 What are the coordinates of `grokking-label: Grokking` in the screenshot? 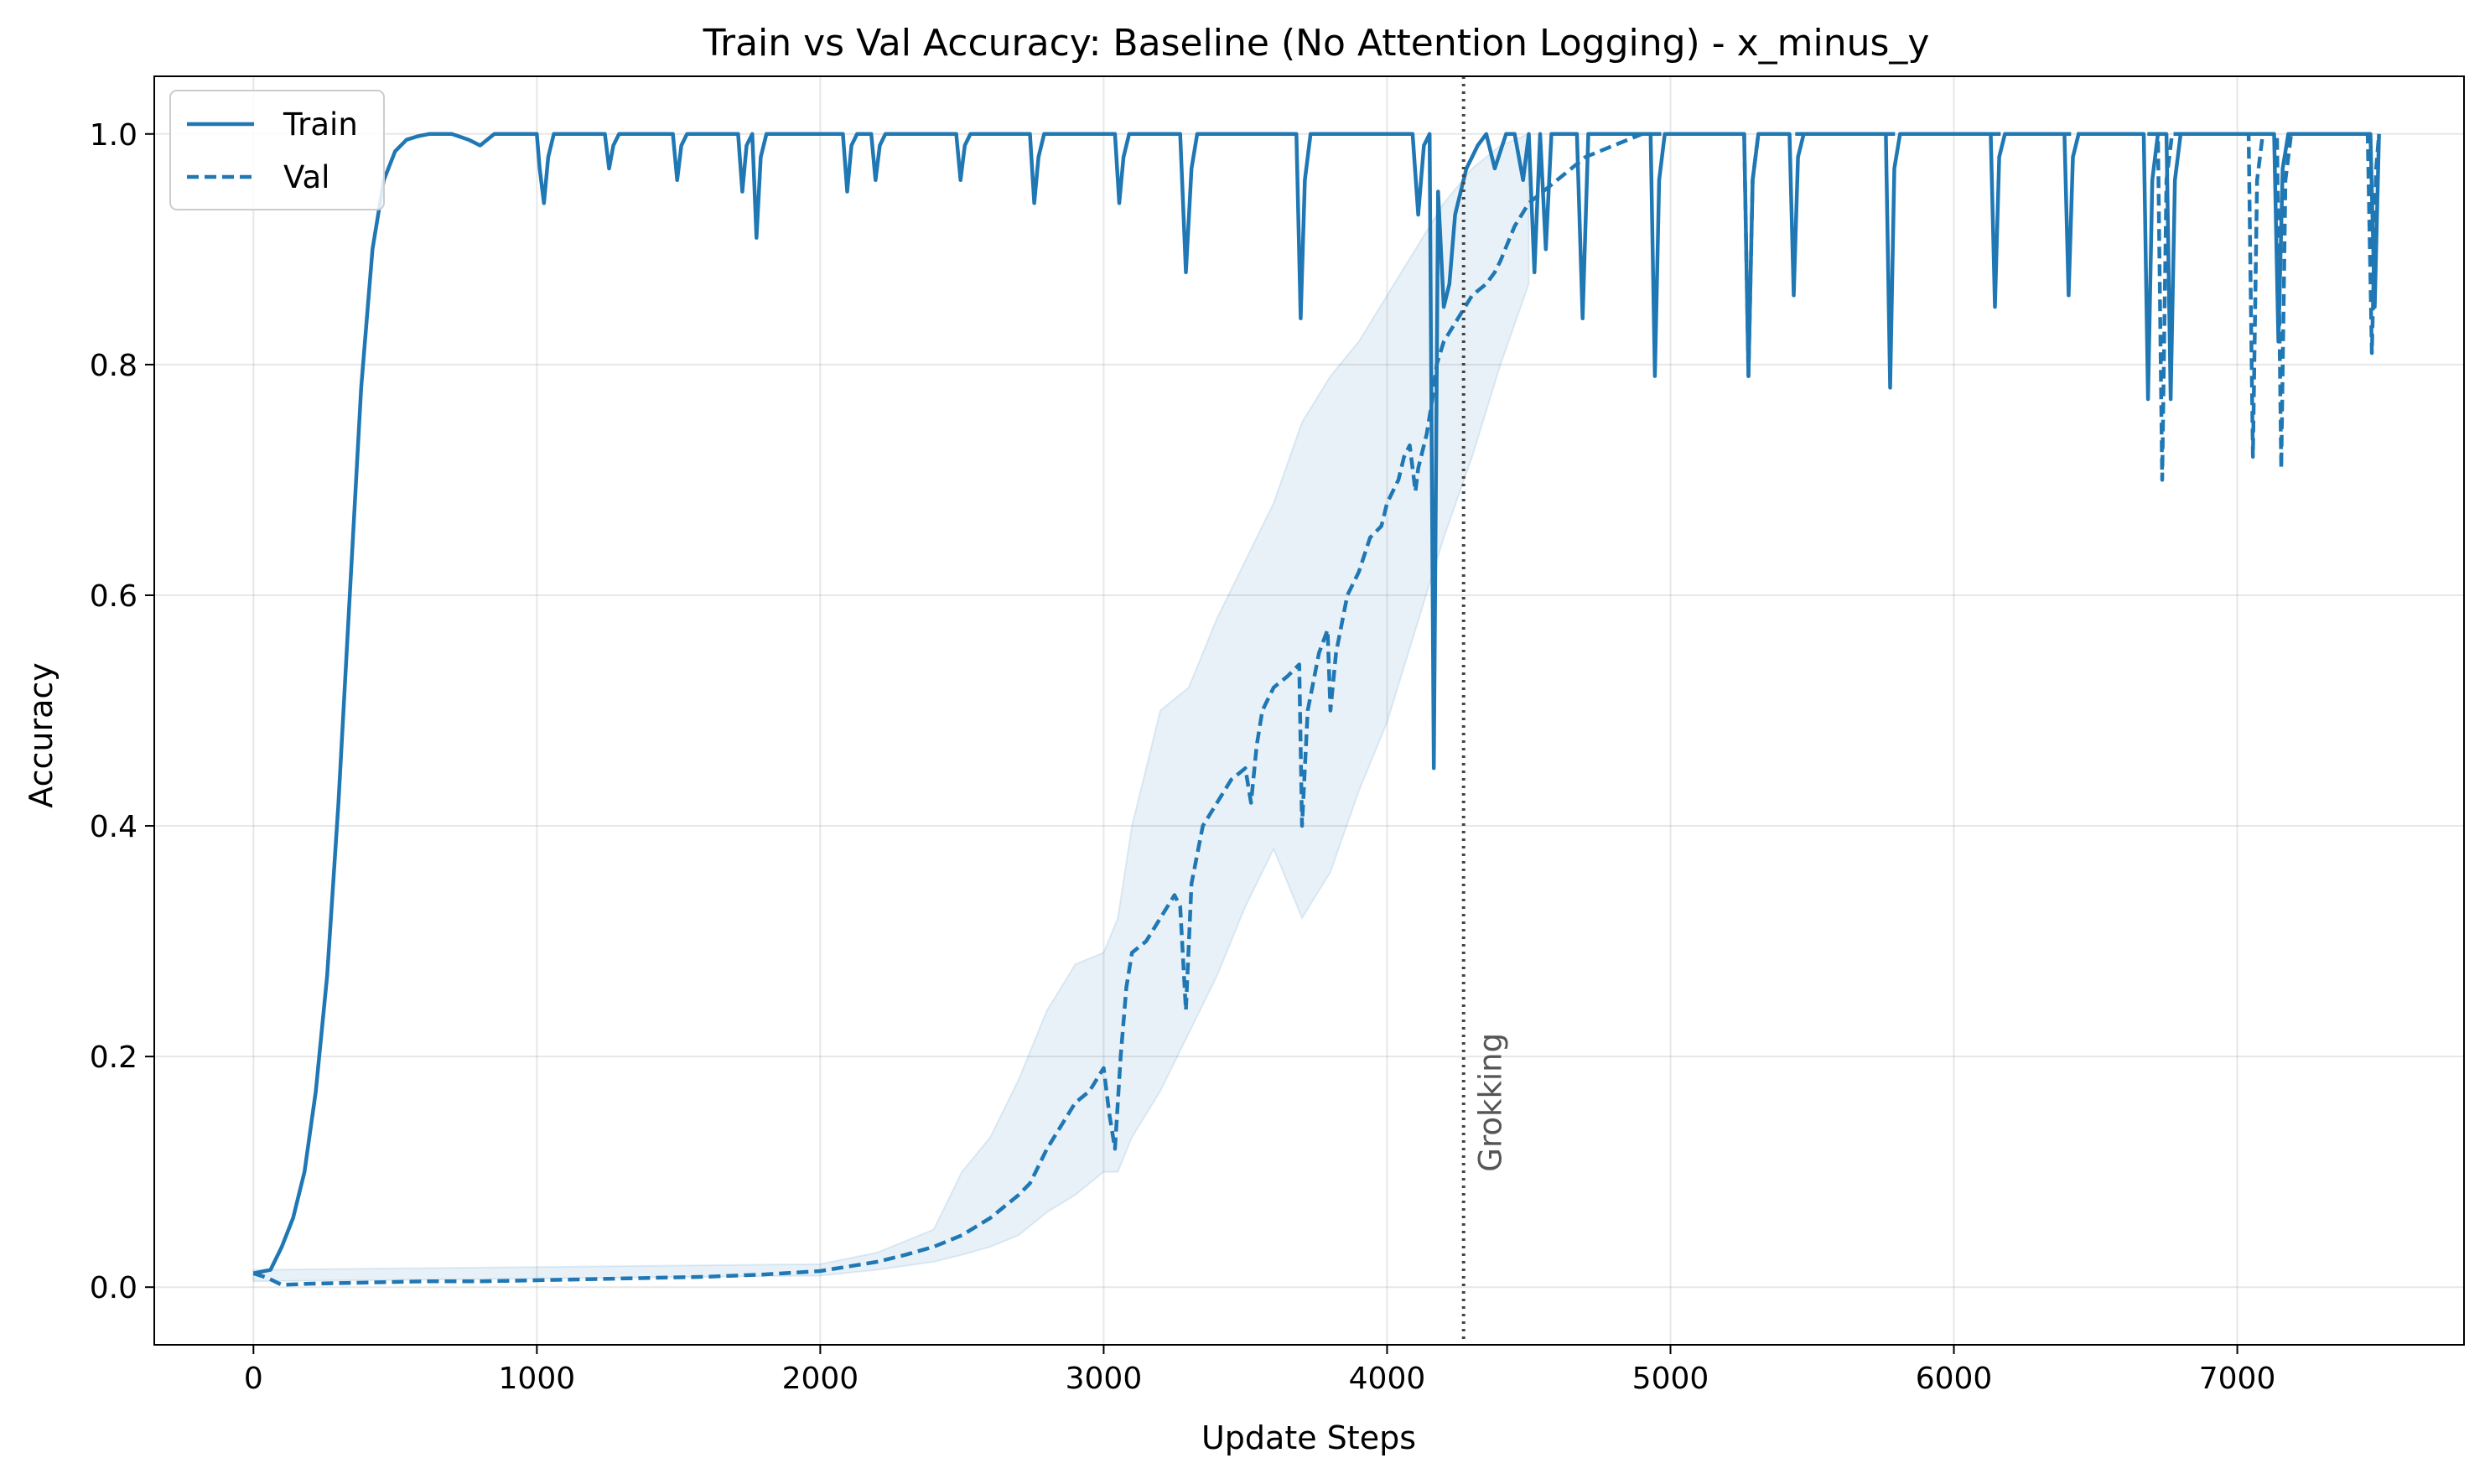 It's located at (1491, 1102).